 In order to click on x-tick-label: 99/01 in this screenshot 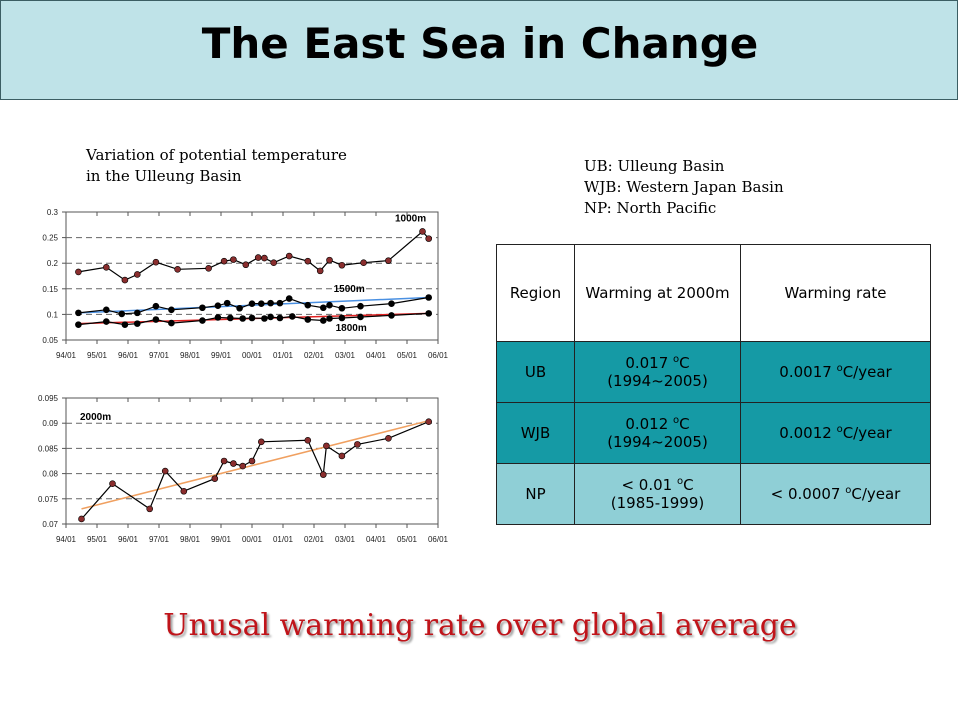, I will do `click(221, 355)`.